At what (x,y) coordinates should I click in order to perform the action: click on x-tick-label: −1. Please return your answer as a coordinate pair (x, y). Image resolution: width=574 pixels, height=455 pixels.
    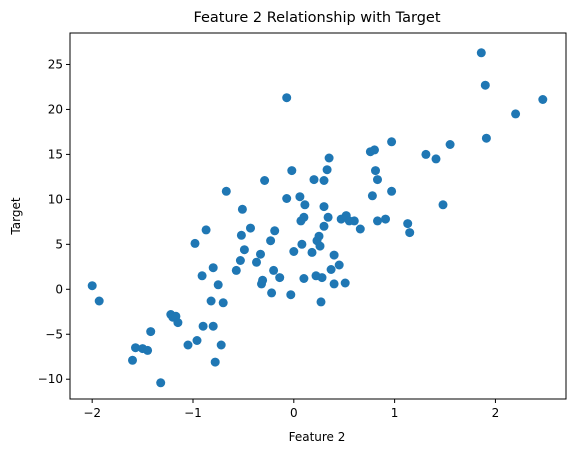
    Looking at the image, I should click on (193, 413).